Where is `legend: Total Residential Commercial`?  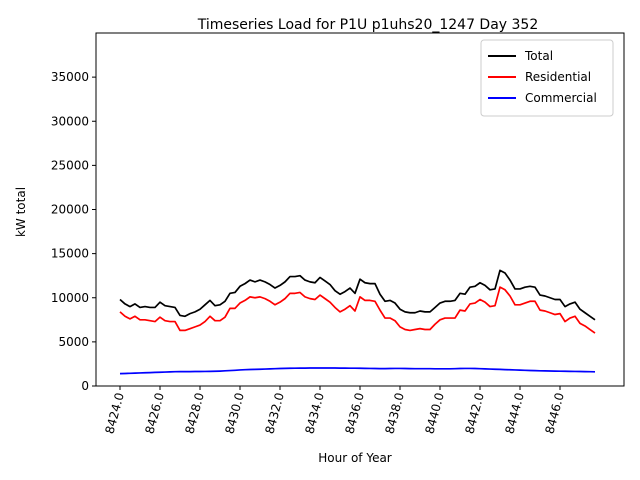
legend: Total Residential Commercial is located at coordinates (547, 78).